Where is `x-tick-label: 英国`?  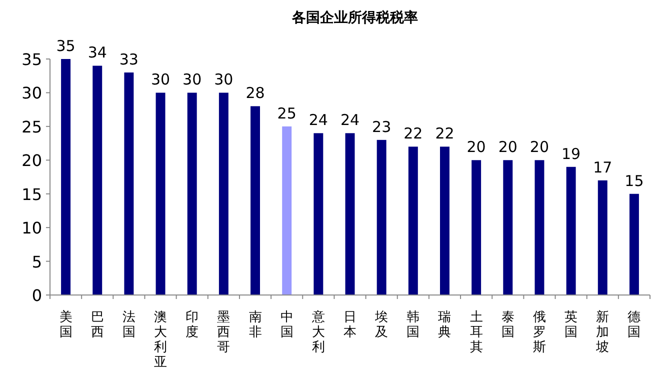
x-tick-label: 英国 is located at coordinates (571, 325).